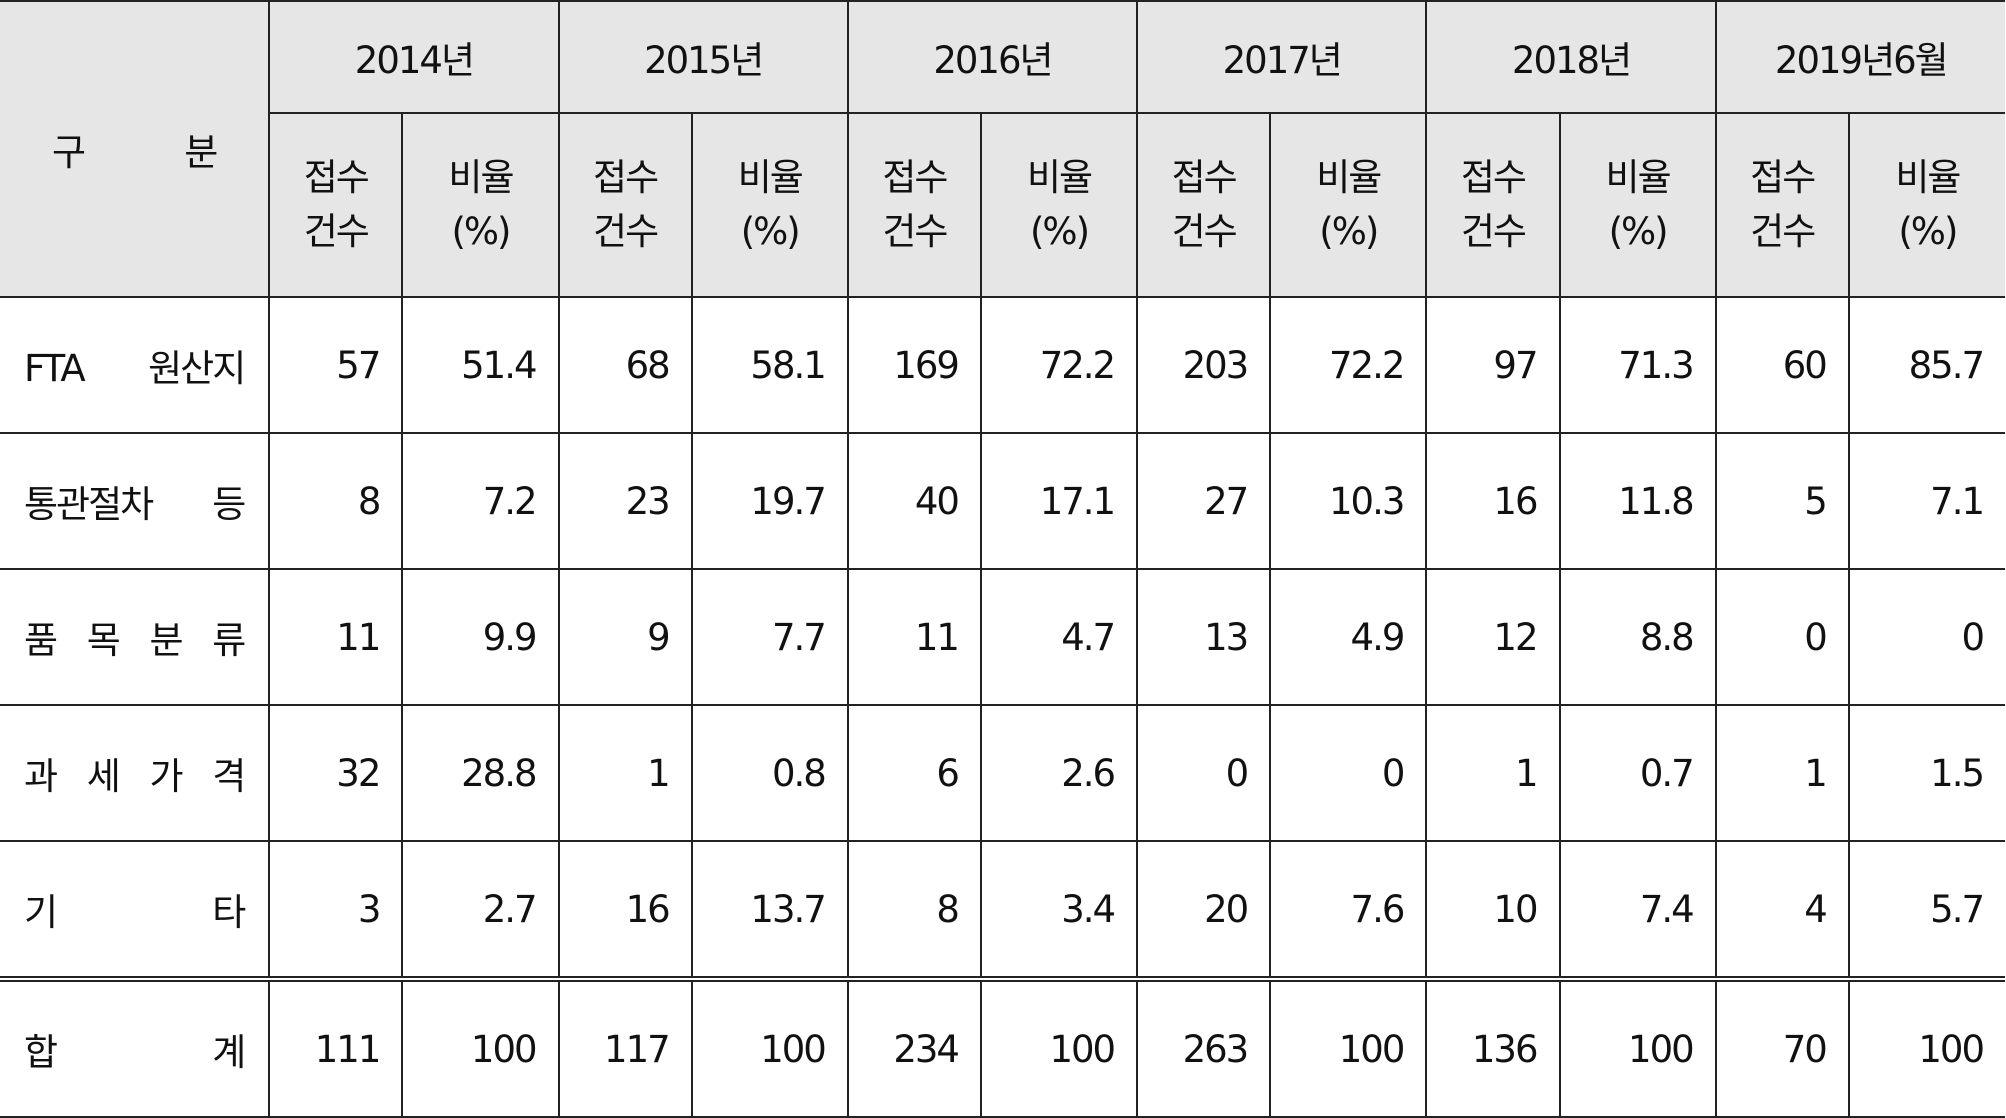  I want to click on cell: 13.7, so click(769, 910).